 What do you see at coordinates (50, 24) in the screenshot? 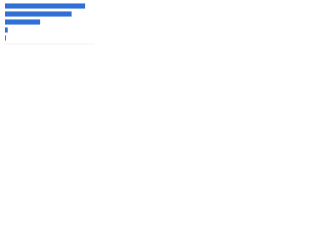
I see `chart` at bounding box center [50, 24].